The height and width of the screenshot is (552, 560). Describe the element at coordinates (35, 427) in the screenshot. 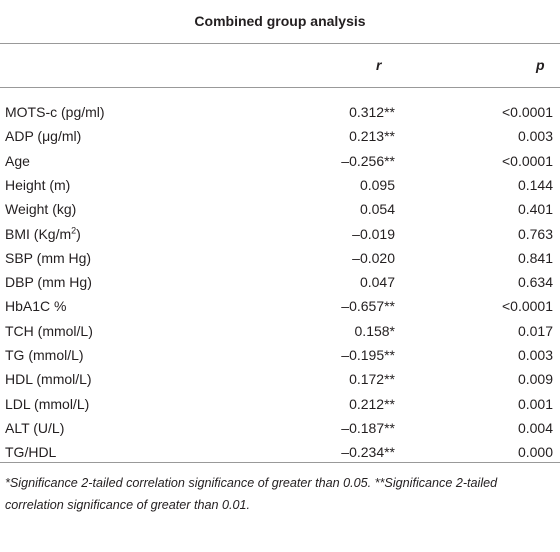

I see `row-label: ALT (U/L)` at that location.